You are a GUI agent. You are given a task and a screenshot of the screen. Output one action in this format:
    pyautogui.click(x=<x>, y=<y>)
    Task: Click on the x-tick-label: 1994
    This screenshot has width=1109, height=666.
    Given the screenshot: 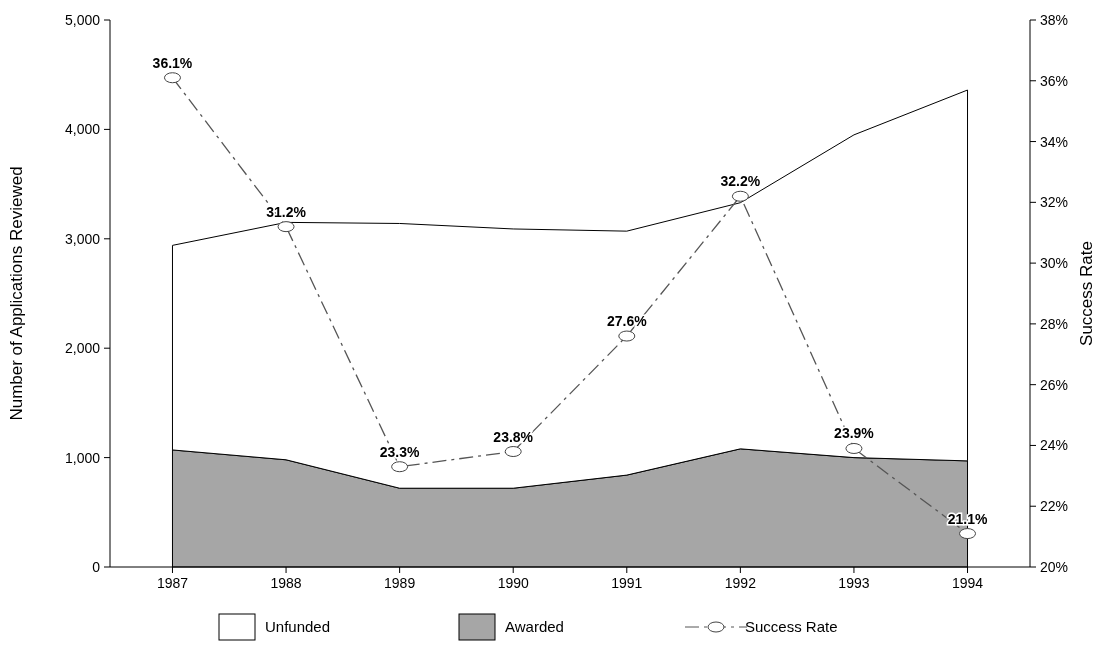 What is the action you would take?
    pyautogui.click(x=967, y=583)
    